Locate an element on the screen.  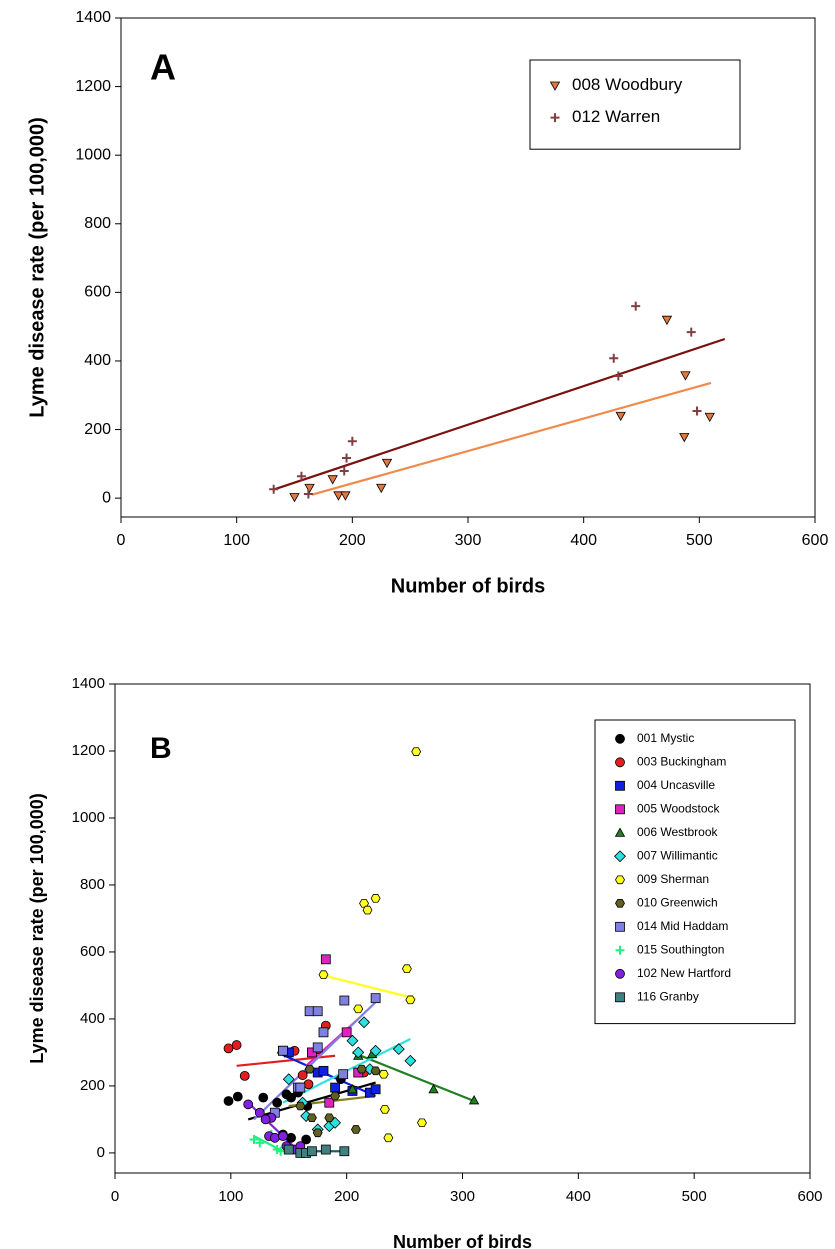
legend-label: 005 Woodstock is located at coordinates (678, 808).